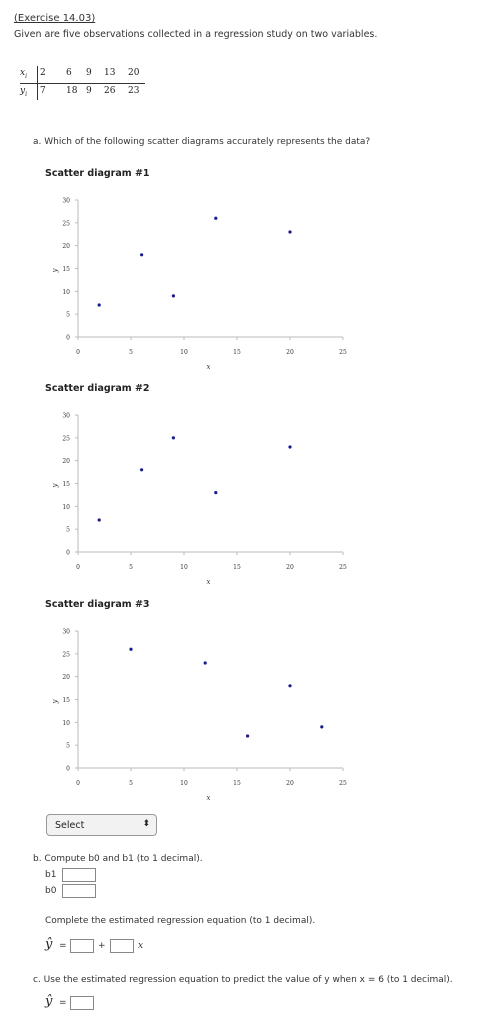 This screenshot has height=1024, width=488. What do you see at coordinates (199, 716) in the screenshot?
I see `scatter-diagram-3: 0 5 10 15 20 25 30 0 5 10 15 20 25 x y` at bounding box center [199, 716].